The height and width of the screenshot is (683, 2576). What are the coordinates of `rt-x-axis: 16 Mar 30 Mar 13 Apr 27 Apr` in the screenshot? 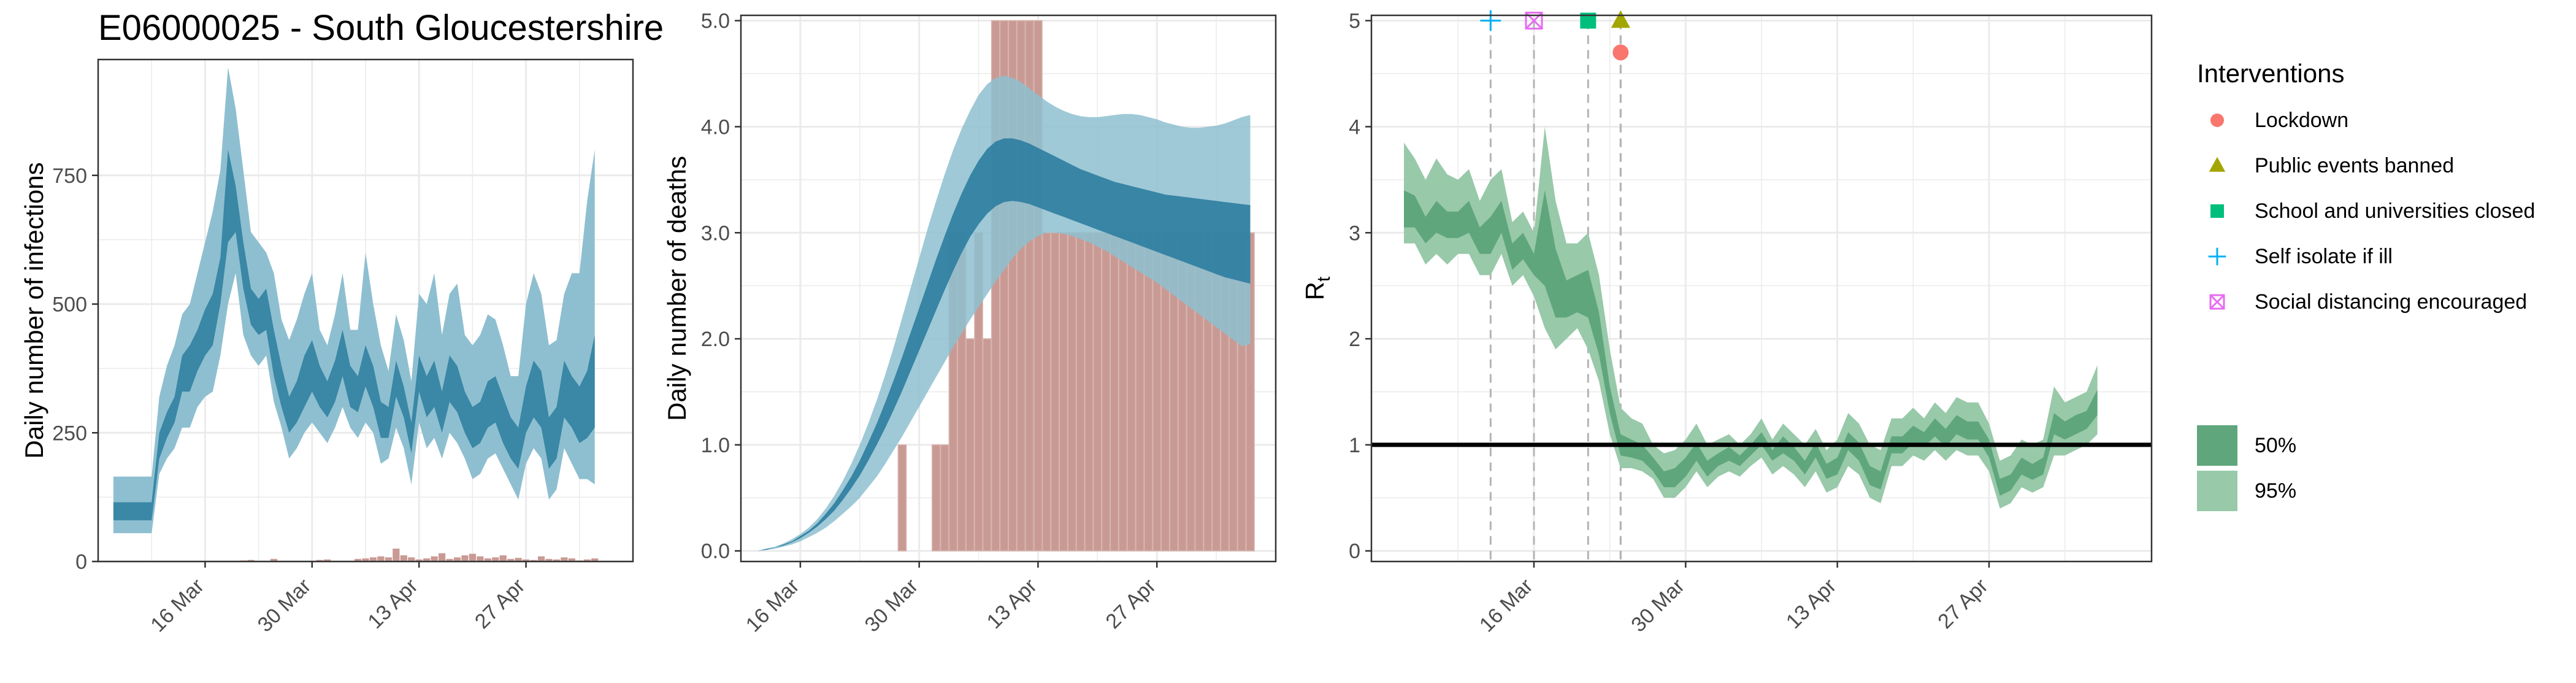 It's located at (1734, 598).